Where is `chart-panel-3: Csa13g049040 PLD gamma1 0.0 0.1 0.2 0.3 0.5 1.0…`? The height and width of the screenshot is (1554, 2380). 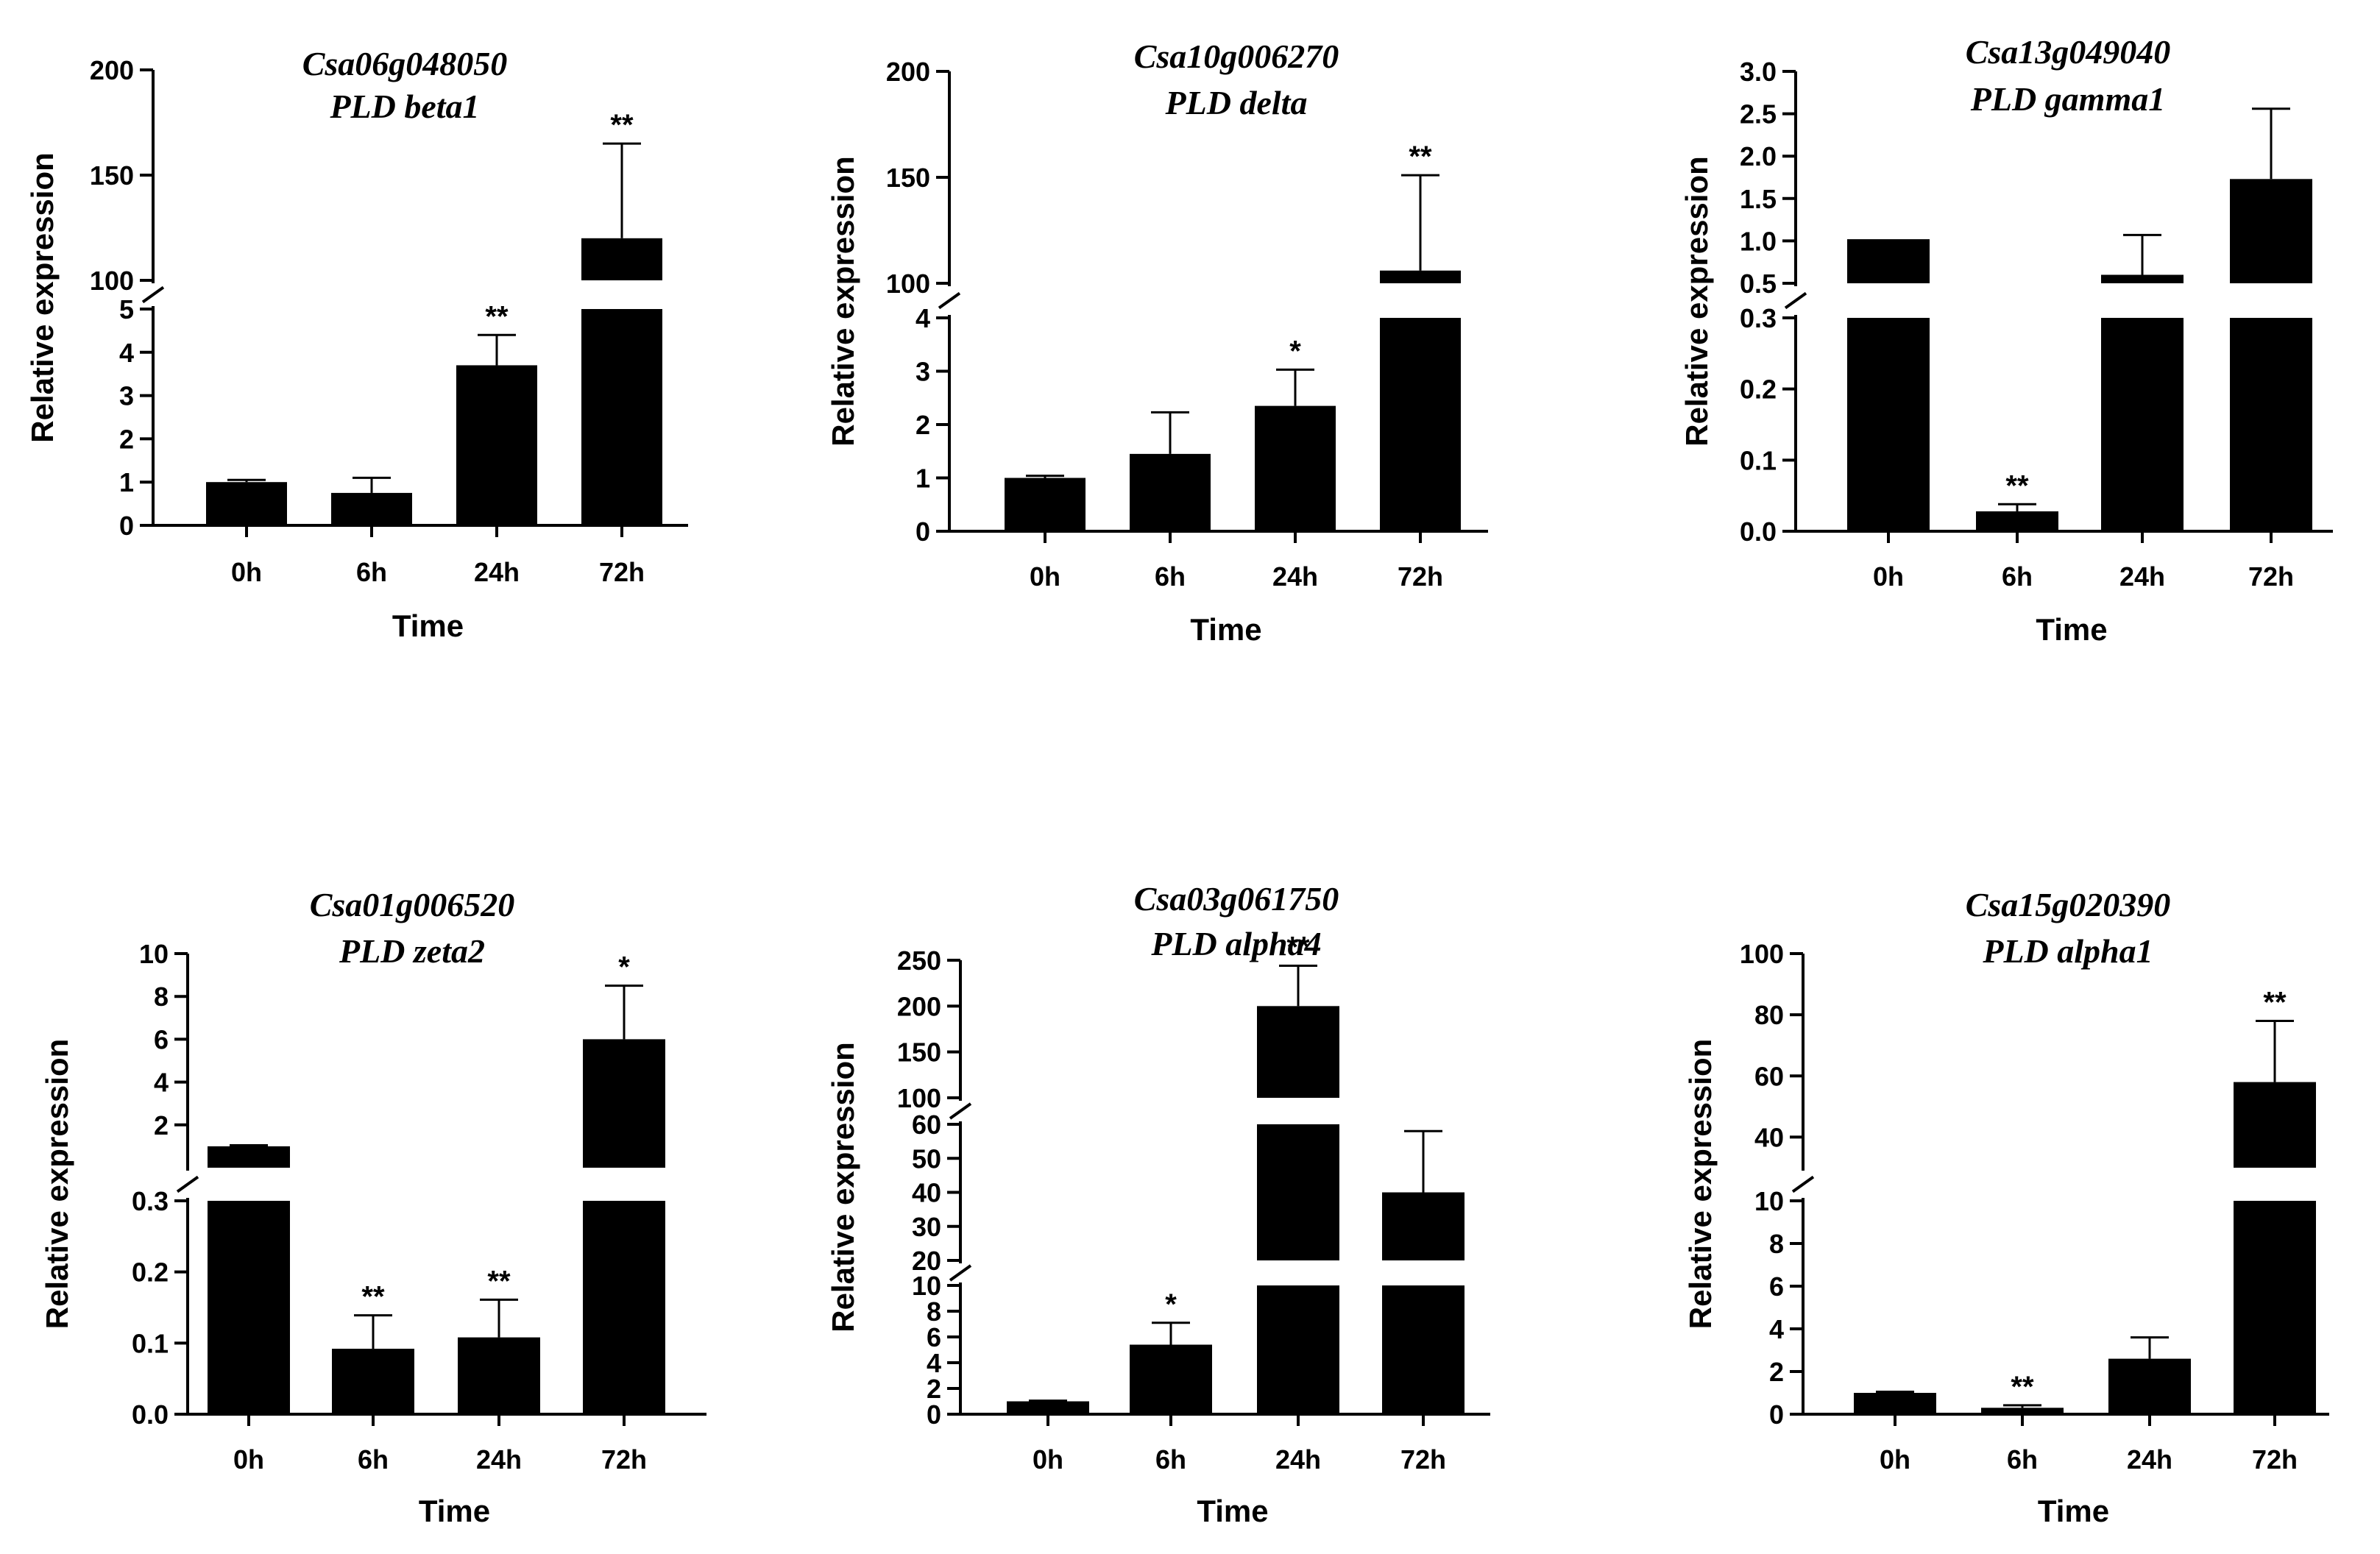
chart-panel-3: Csa13g049040 PLD gamma1 0.0 0.1 0.2 0.3 0.5 1.0… is located at coordinates (2007, 340).